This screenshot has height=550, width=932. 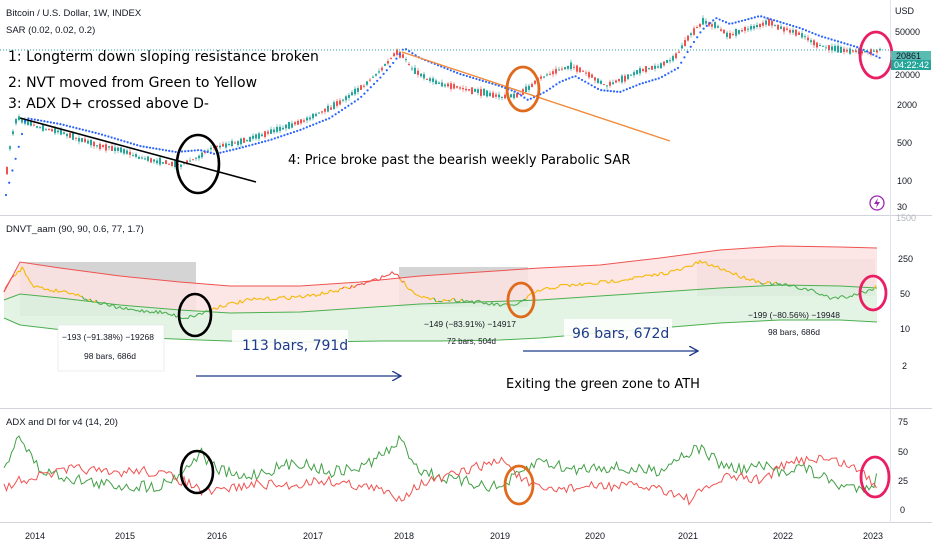 I want to click on measure-1-bars: 98 bars, 686d, so click(x=110, y=356).